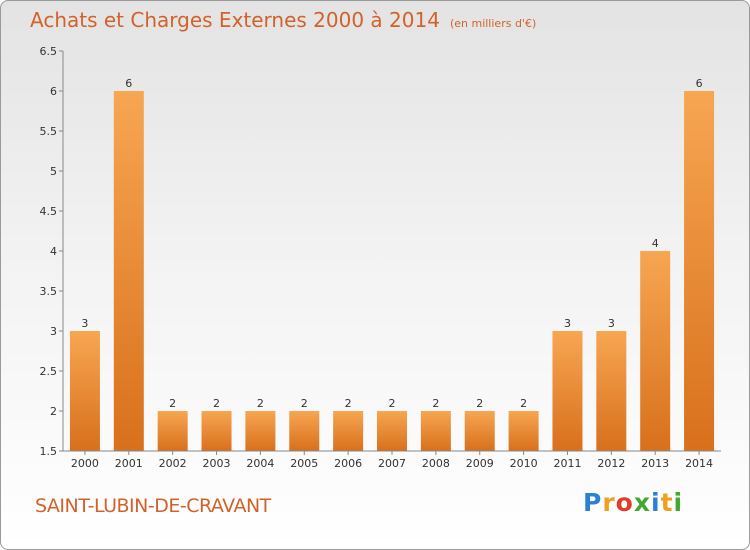 The width and height of the screenshot is (750, 550). I want to click on x-tick-label: 2002, so click(173, 463).